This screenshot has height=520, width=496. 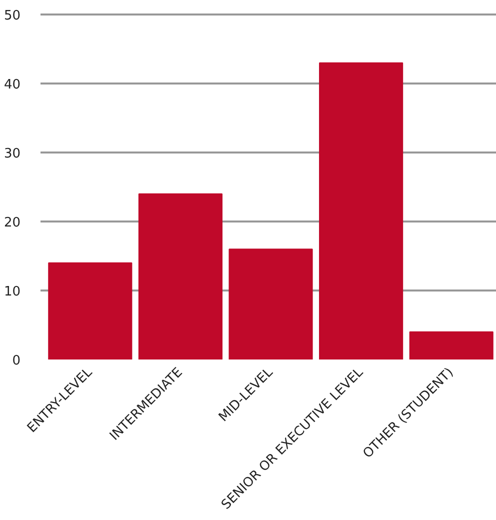 I want to click on y-tick-label: 40, so click(x=12, y=85).